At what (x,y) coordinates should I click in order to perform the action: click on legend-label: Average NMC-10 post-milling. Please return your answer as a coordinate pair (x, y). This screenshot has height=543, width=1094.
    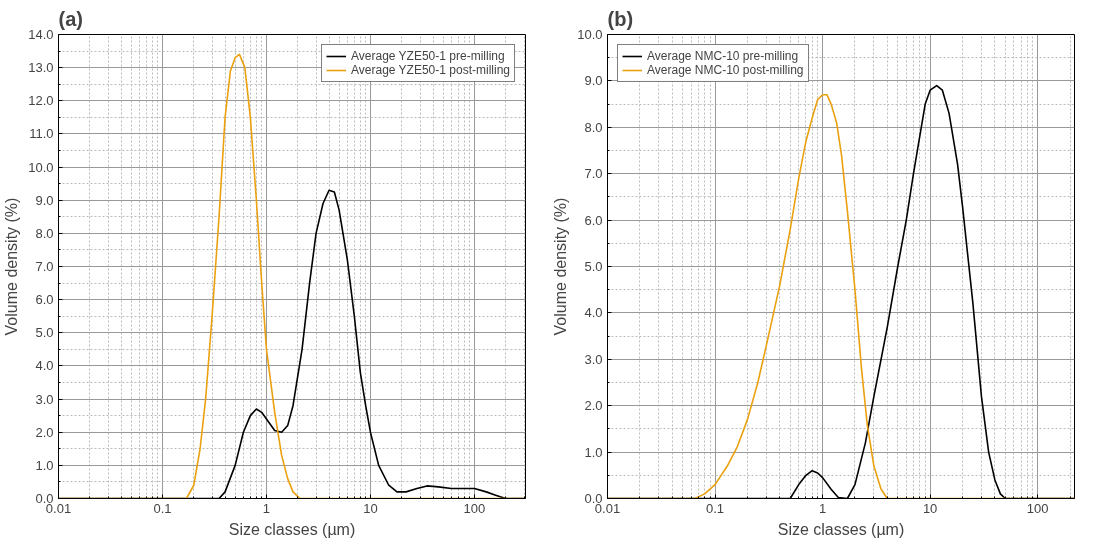
    Looking at the image, I should click on (725, 70).